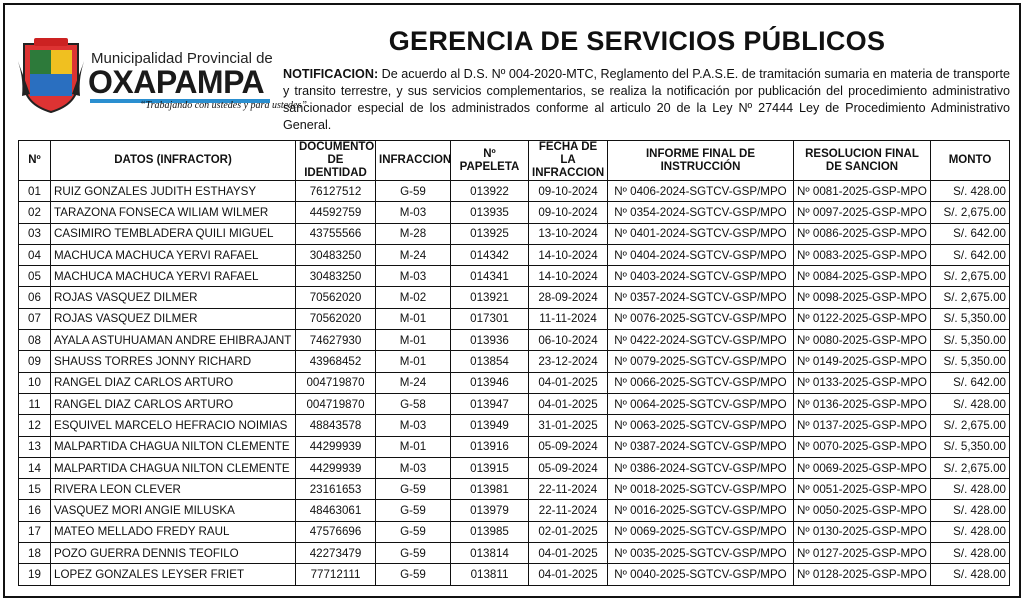 This screenshot has width=1024, height=601. Describe the element at coordinates (34, 361) in the screenshot. I see `table-cell: 09` at that location.